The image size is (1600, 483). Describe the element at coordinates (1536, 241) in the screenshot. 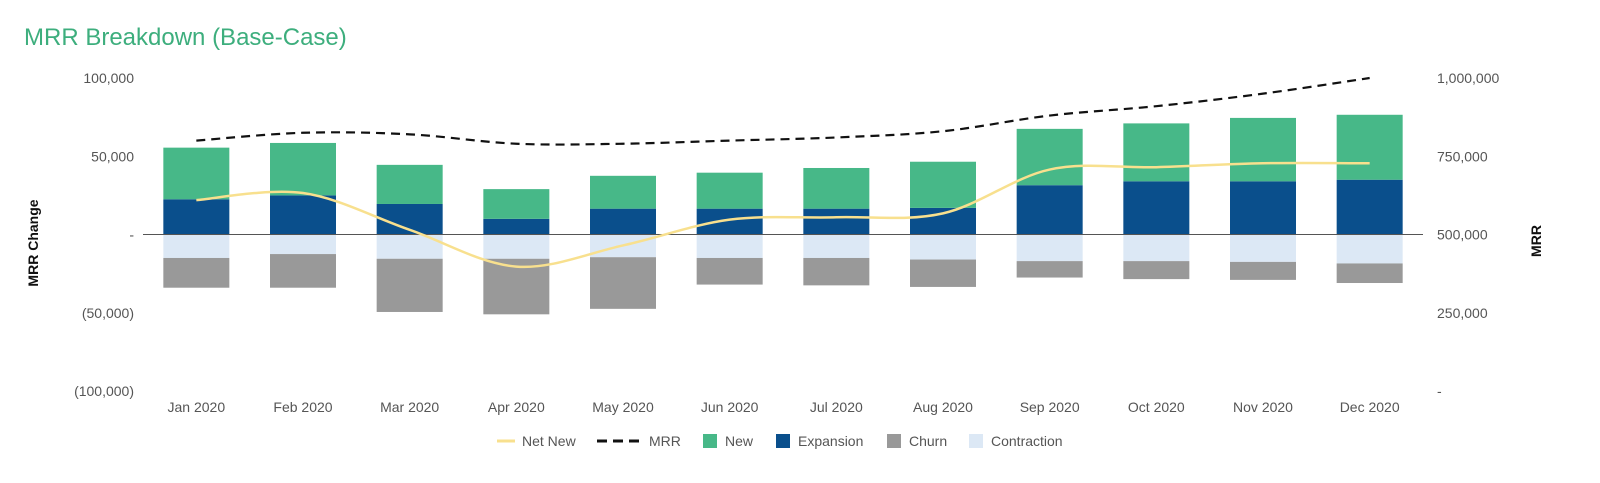

I see `y-axis-right-title: MRR` at that location.